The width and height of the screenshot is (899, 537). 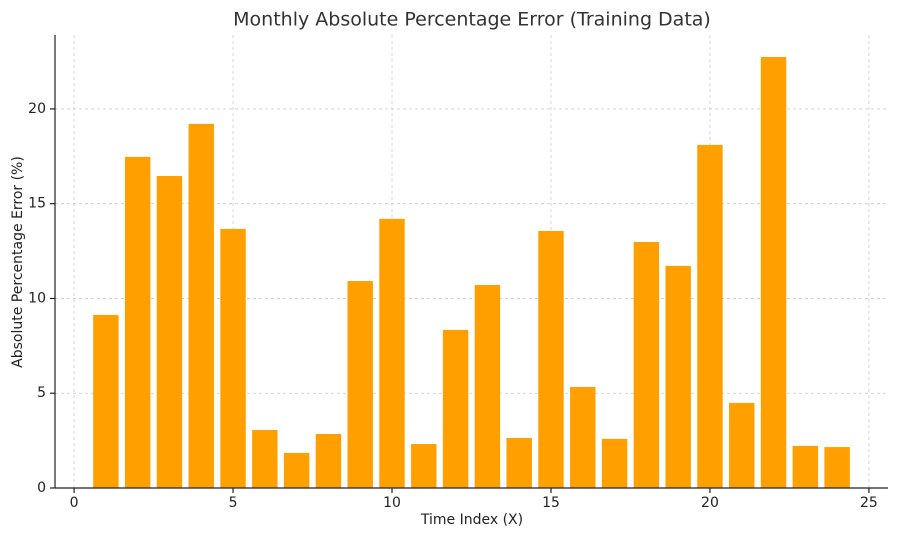 I want to click on y-tick-label: 0, so click(x=41, y=488).